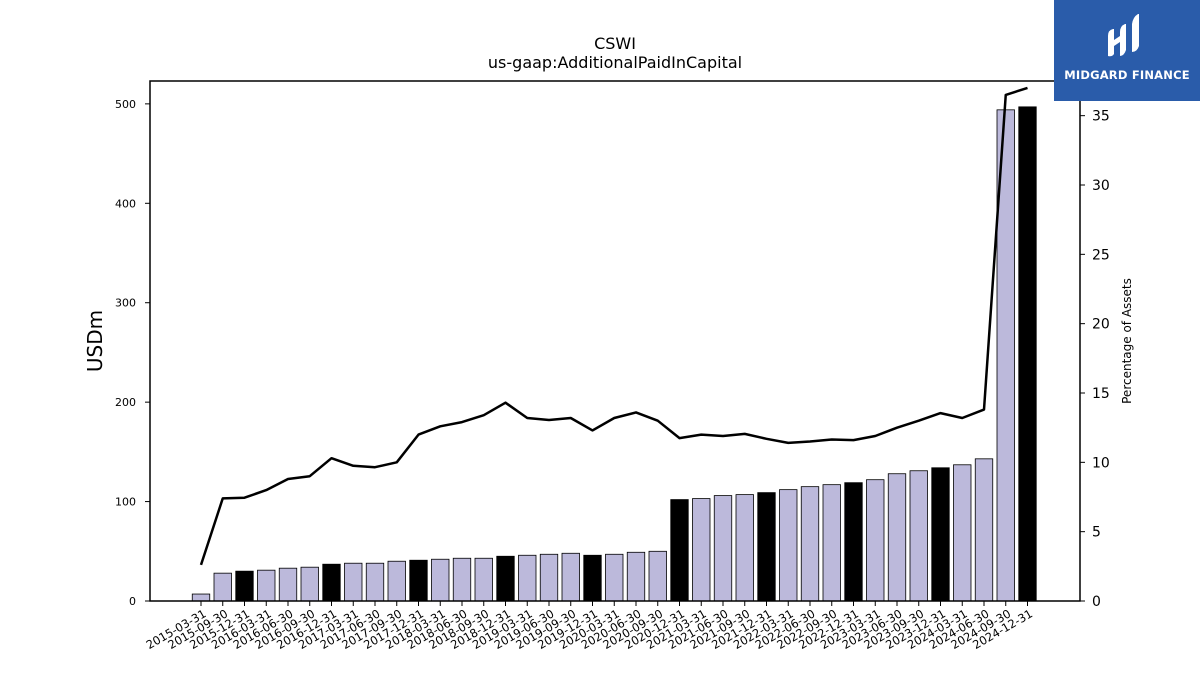 The height and width of the screenshot is (675, 1200). I want to click on y-right-tick-label: 35, so click(1101, 117).